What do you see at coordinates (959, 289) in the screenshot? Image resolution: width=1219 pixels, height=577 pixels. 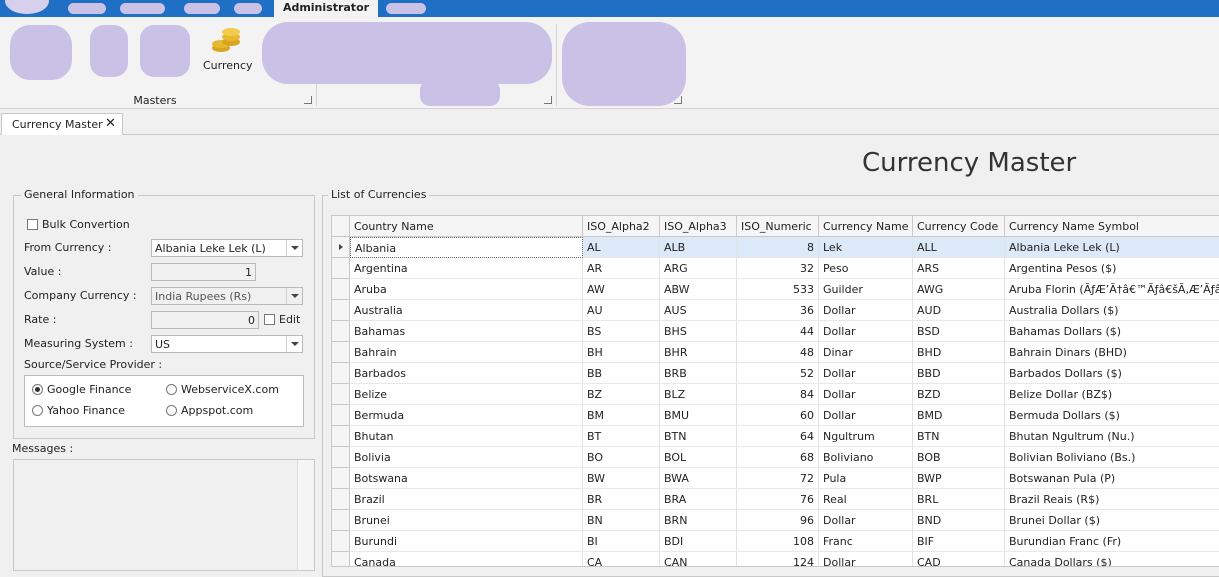 I see `table-cell: AWG` at bounding box center [959, 289].